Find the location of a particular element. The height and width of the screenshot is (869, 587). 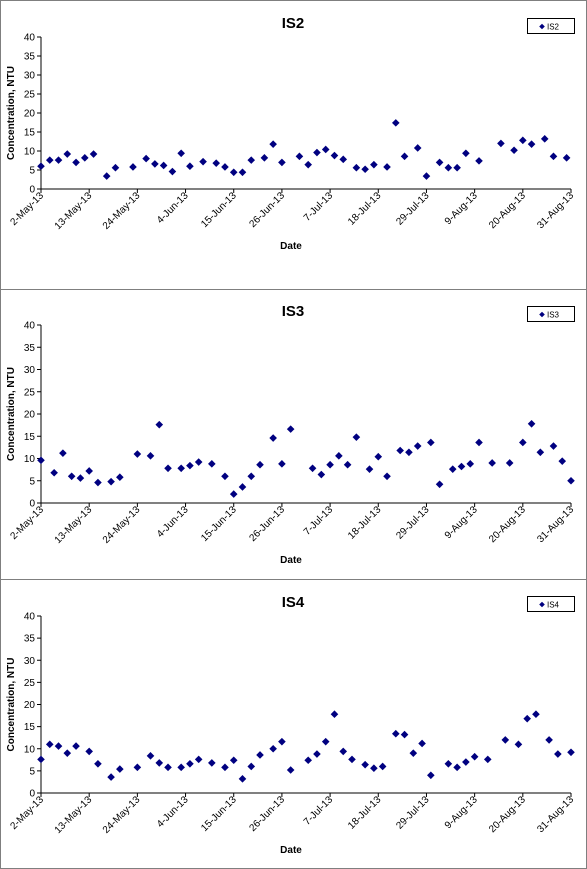

chart-title: IS3 is located at coordinates (293, 311).